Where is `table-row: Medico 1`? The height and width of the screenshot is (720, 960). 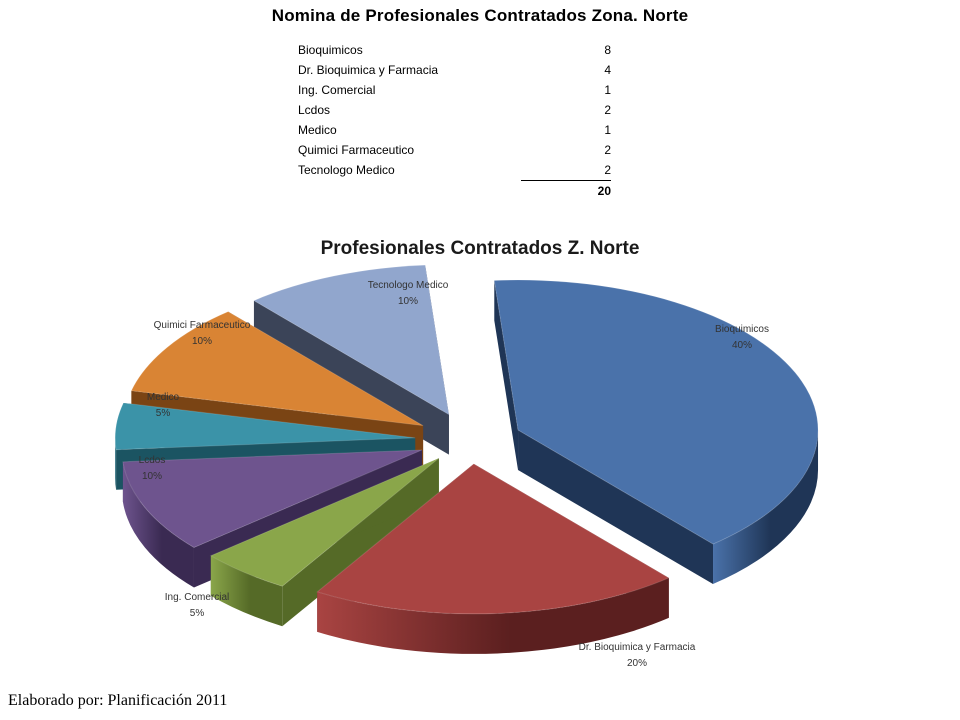 table-row: Medico 1 is located at coordinates (454, 130).